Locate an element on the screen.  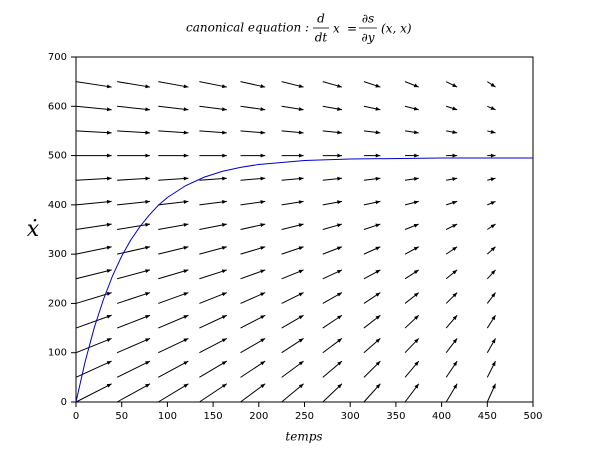
title-text: canonical equation : is located at coordinates (247, 28).